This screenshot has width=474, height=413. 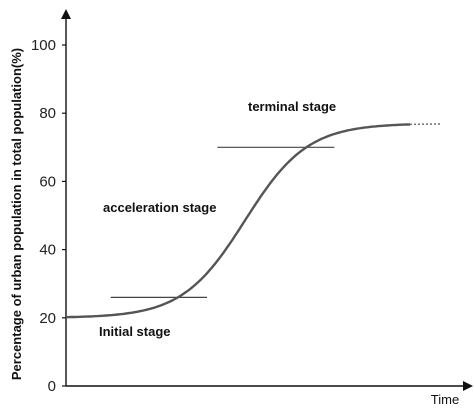 I want to click on x-axis-title: Time, so click(x=445, y=399).